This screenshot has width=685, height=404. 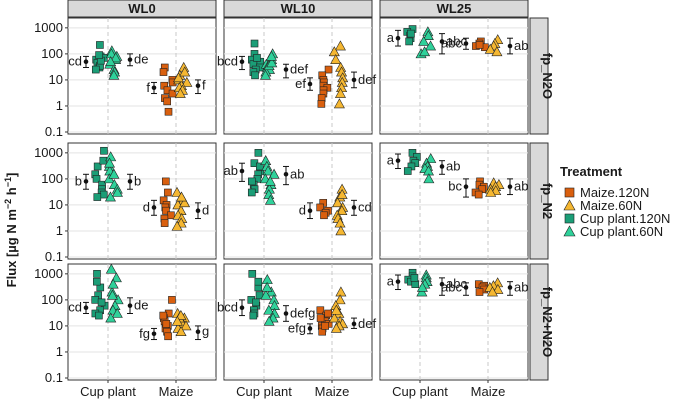 I want to click on y-tick-label: 100, so click(x=52, y=53).